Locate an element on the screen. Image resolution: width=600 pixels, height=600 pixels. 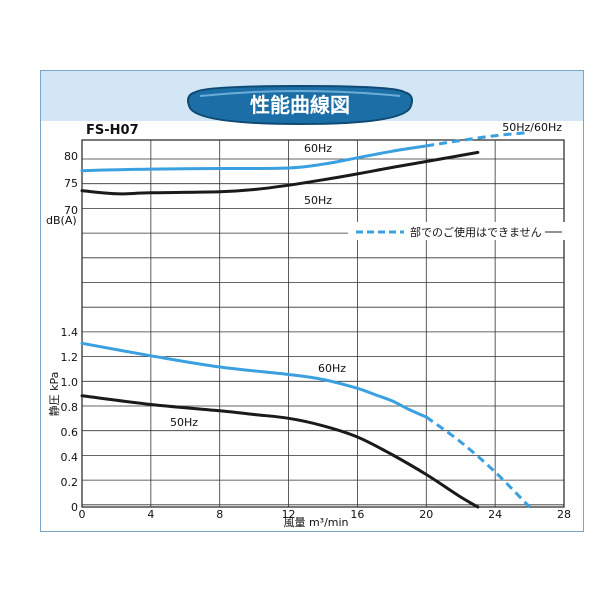
pressure-ylabel: 静圧 kPa is located at coordinates (54, 394).